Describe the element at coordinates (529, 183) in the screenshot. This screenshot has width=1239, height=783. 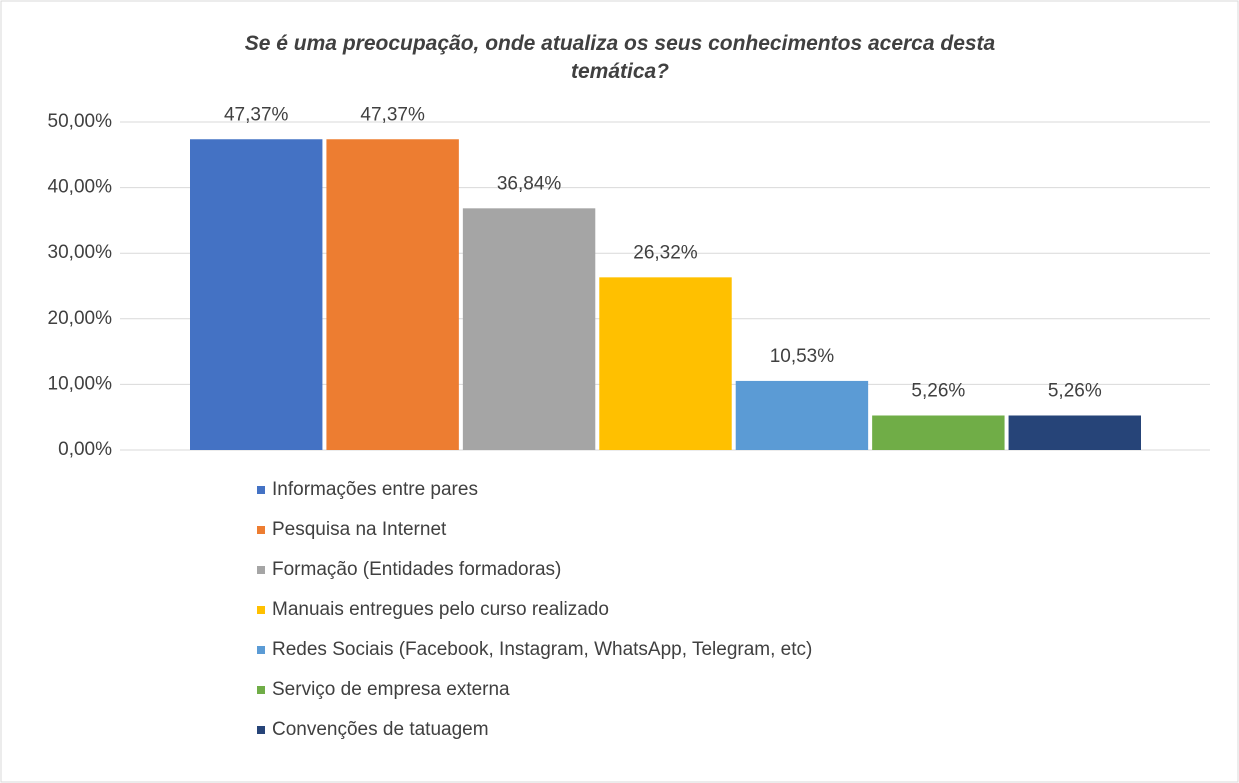
I see `value-label: 36,84%` at that location.